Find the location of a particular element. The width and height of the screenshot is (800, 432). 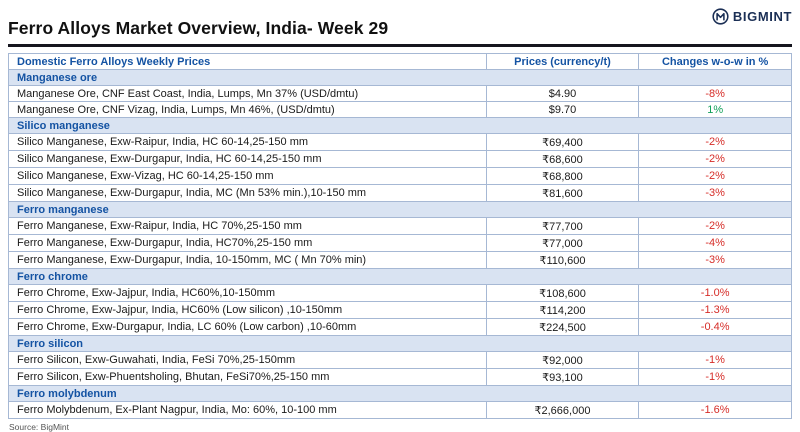

col-header-changes: Changes w-o-w in % is located at coordinates (715, 61).